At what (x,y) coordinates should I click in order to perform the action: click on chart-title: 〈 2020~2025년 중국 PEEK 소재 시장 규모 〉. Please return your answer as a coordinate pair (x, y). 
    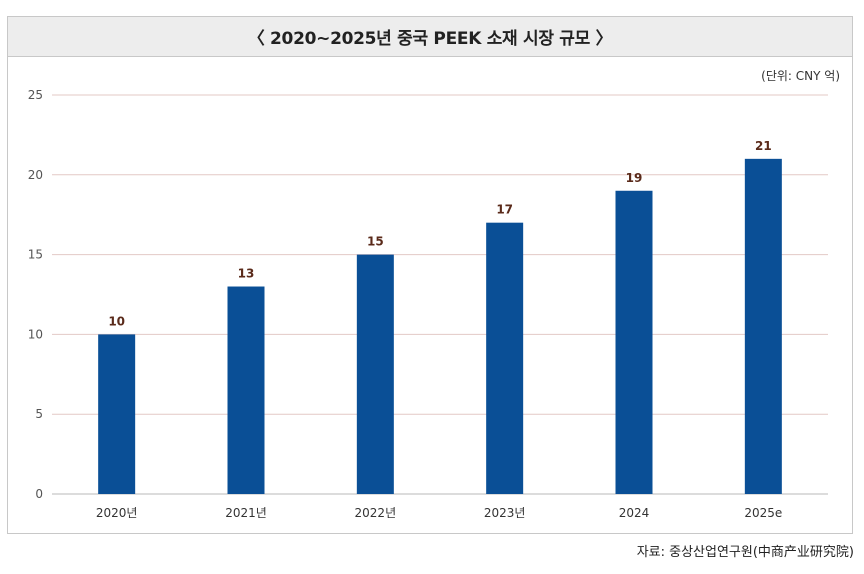
    Looking at the image, I should click on (430, 37).